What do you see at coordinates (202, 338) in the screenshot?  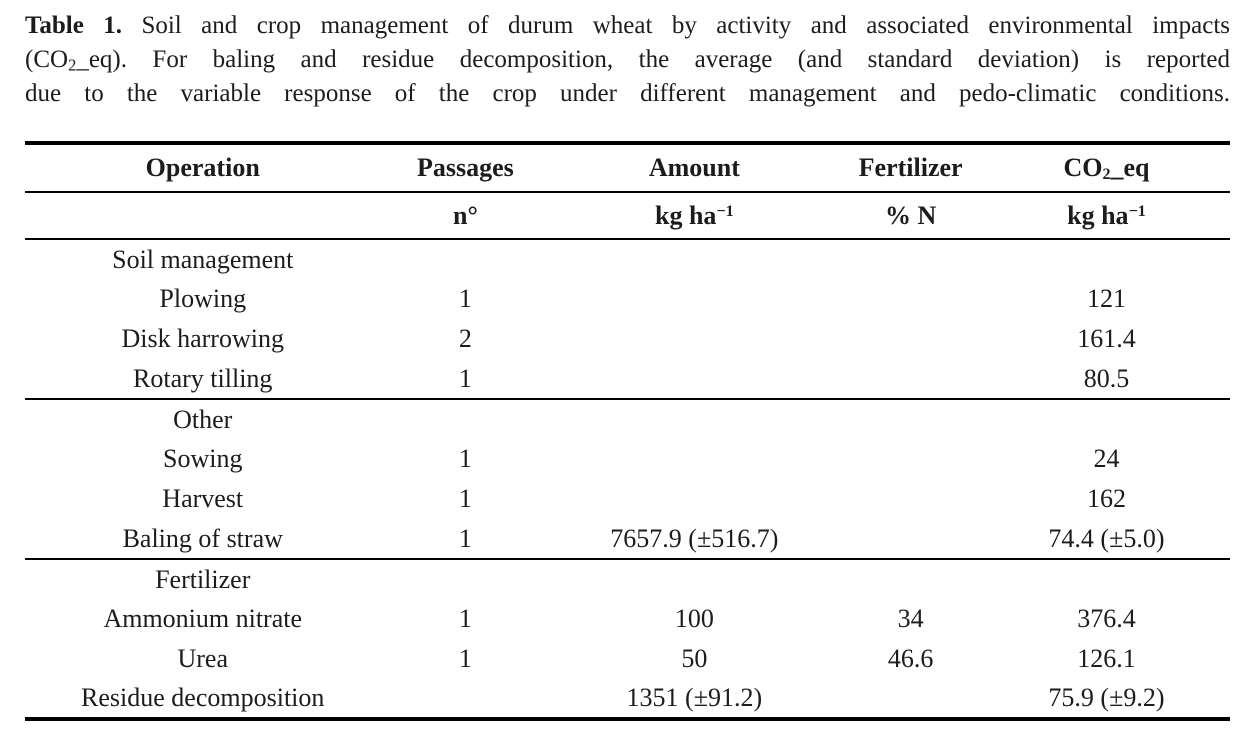 I see `cell-operation: Disk harrowing` at bounding box center [202, 338].